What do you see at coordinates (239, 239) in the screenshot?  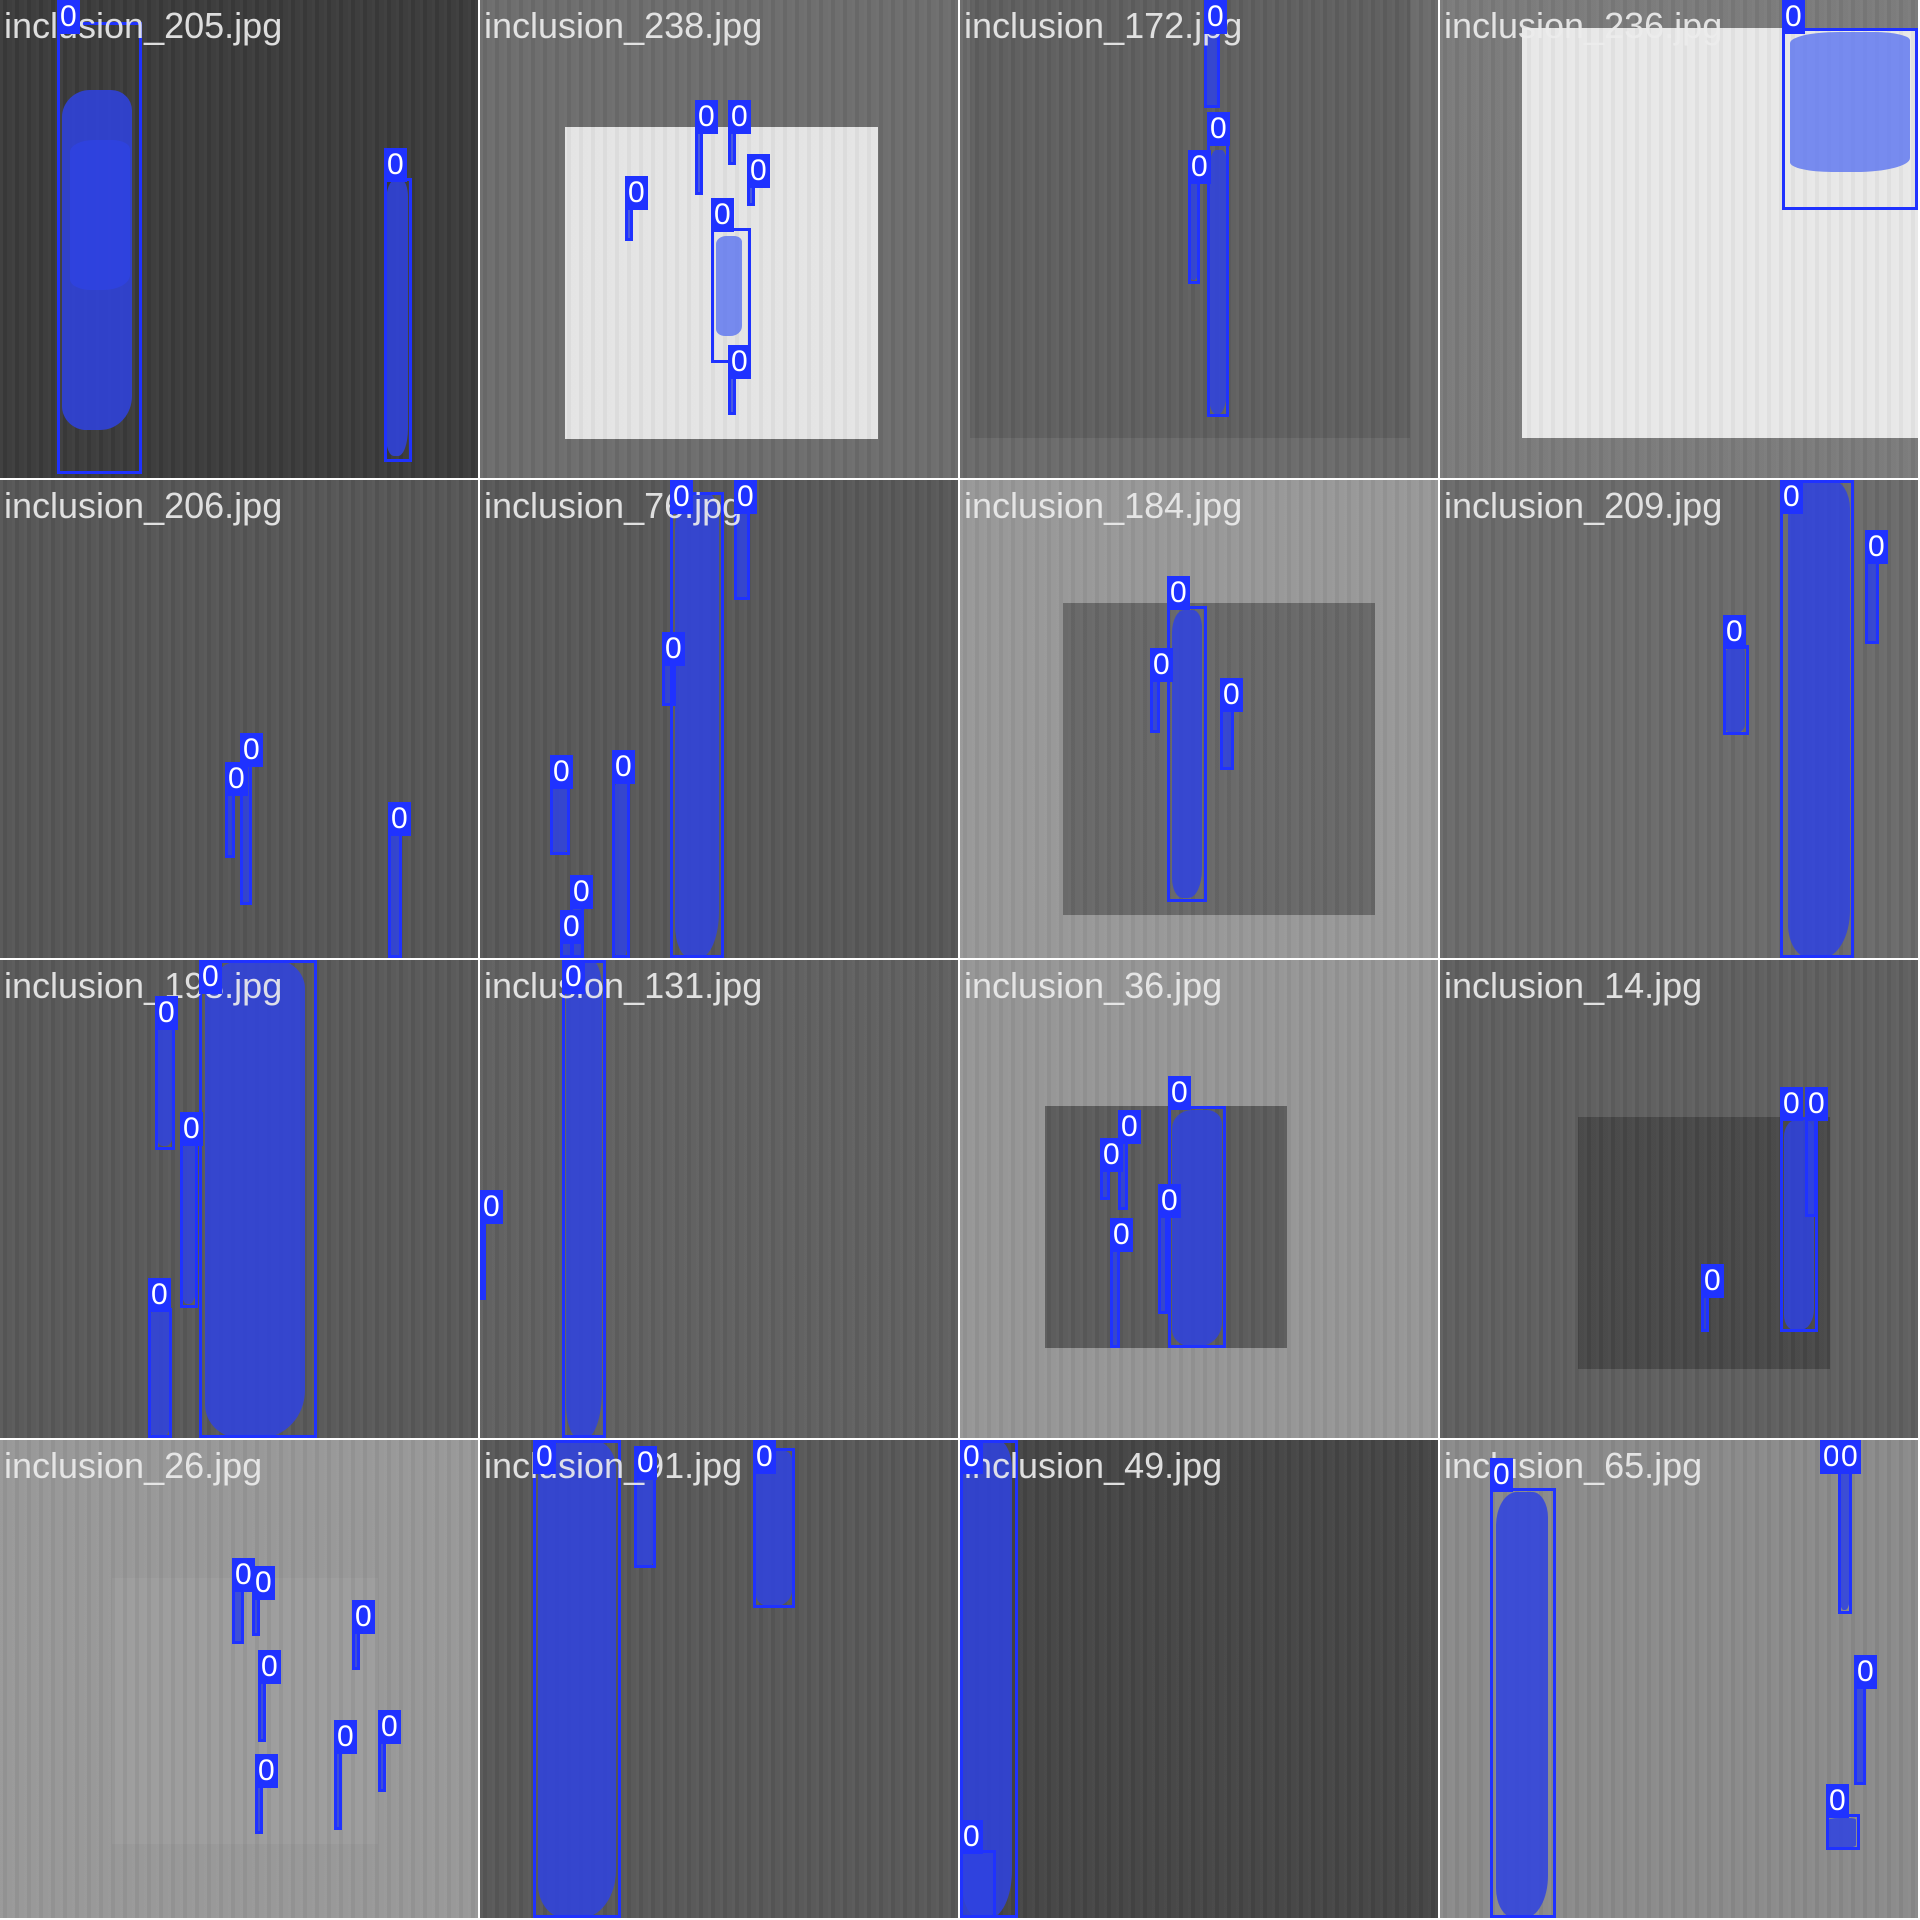 I see `image-tile: 0 0 inclusion_205.jpg` at bounding box center [239, 239].